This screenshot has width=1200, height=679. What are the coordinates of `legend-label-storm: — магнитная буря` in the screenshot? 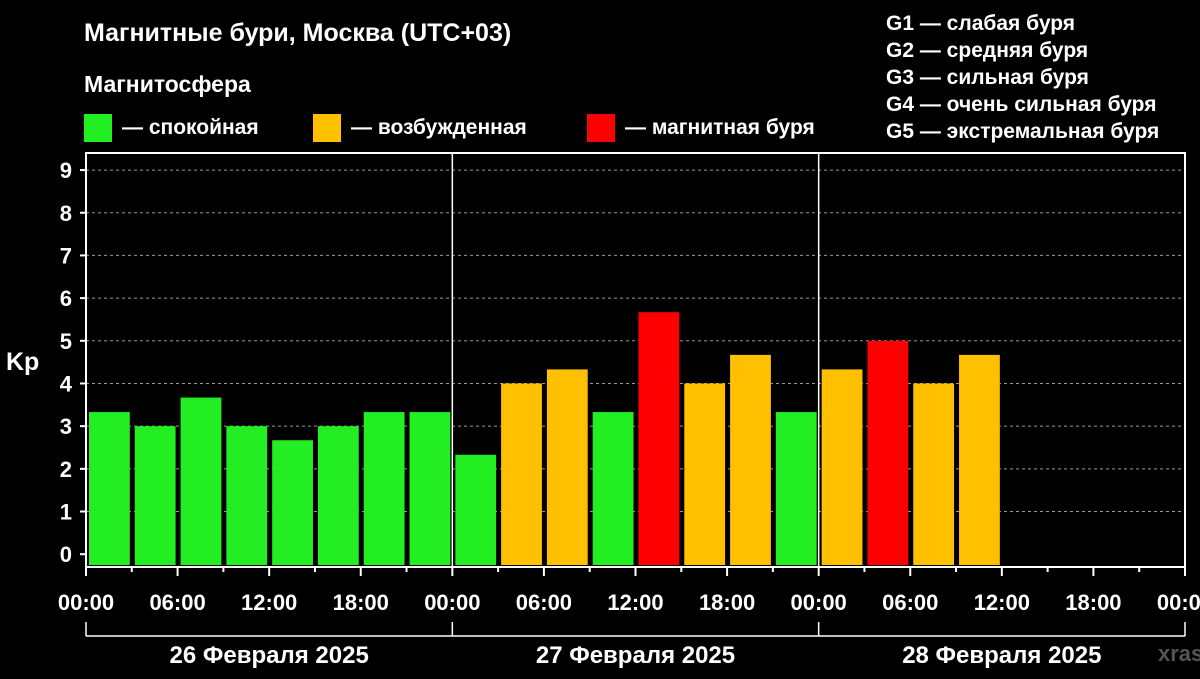 It's located at (720, 127).